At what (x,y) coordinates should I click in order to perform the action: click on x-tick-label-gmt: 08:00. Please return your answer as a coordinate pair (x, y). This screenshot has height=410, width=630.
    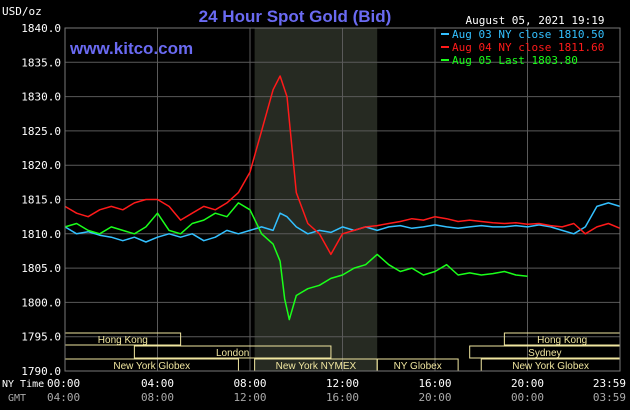
    Looking at the image, I should click on (157, 397).